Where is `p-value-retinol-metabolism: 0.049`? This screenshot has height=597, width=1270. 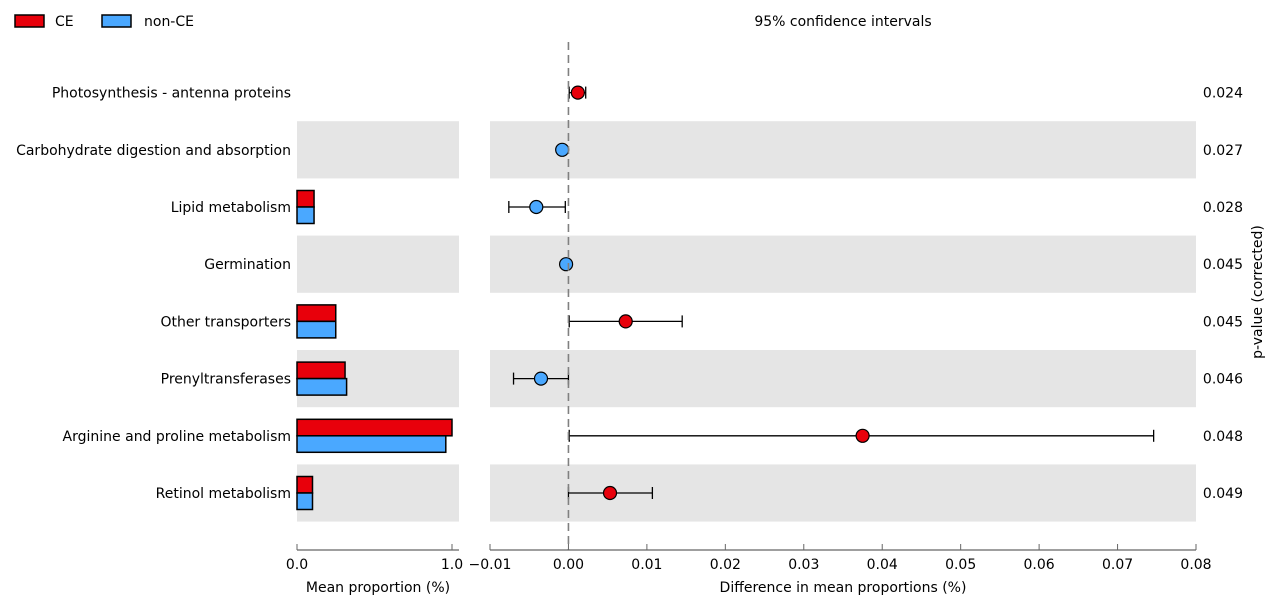 p-value-retinol-metabolism: 0.049 is located at coordinates (1223, 494).